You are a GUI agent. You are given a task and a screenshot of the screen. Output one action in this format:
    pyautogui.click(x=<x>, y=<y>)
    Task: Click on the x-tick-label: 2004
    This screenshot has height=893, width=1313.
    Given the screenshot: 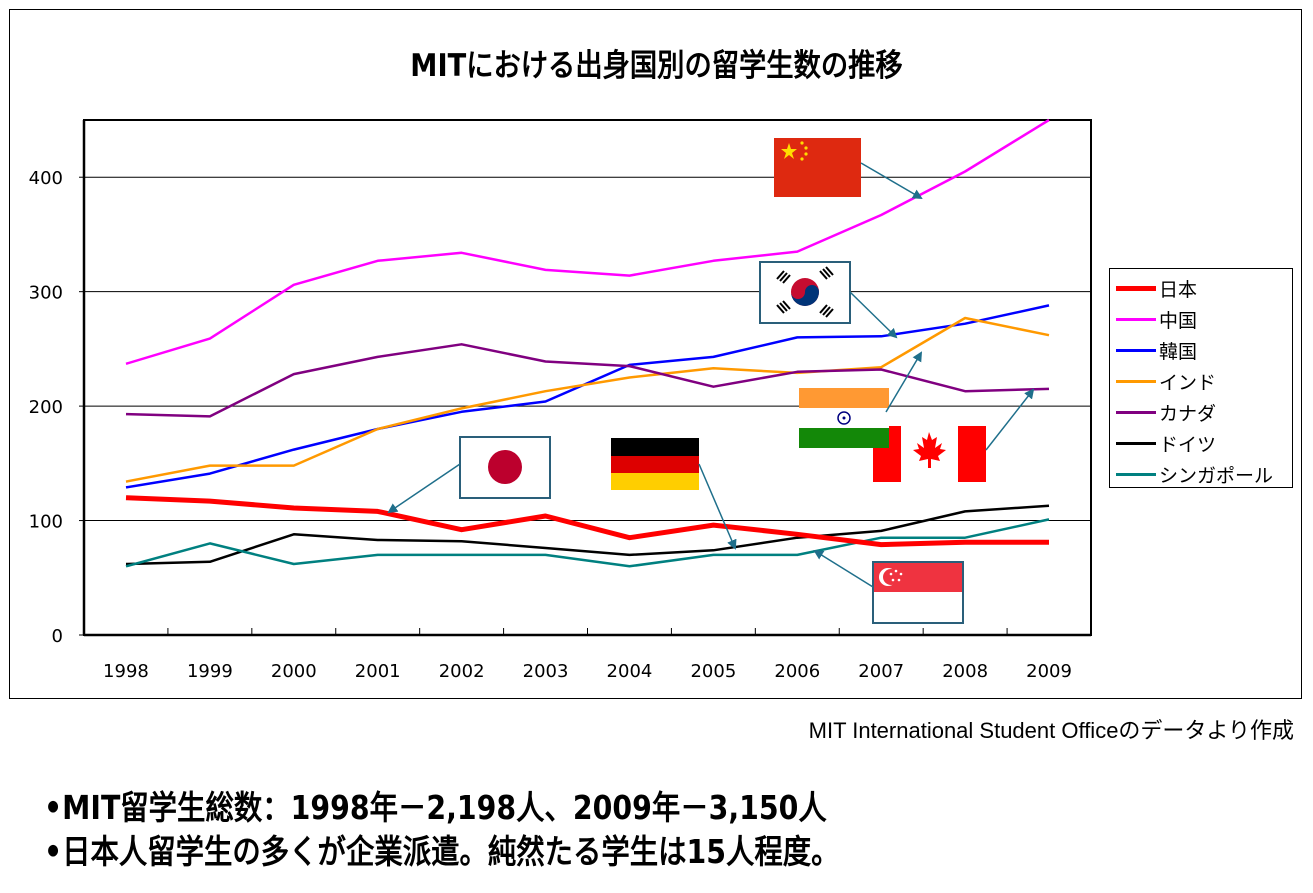 What is the action you would take?
    pyautogui.click(x=630, y=671)
    